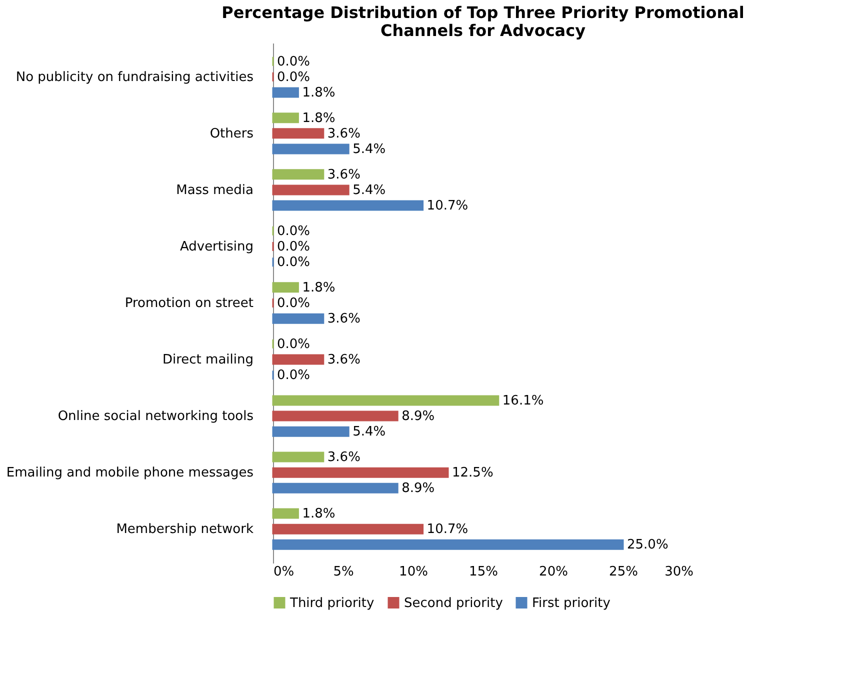 The image size is (867, 680). I want to click on data-label: 16.1%, so click(523, 400).